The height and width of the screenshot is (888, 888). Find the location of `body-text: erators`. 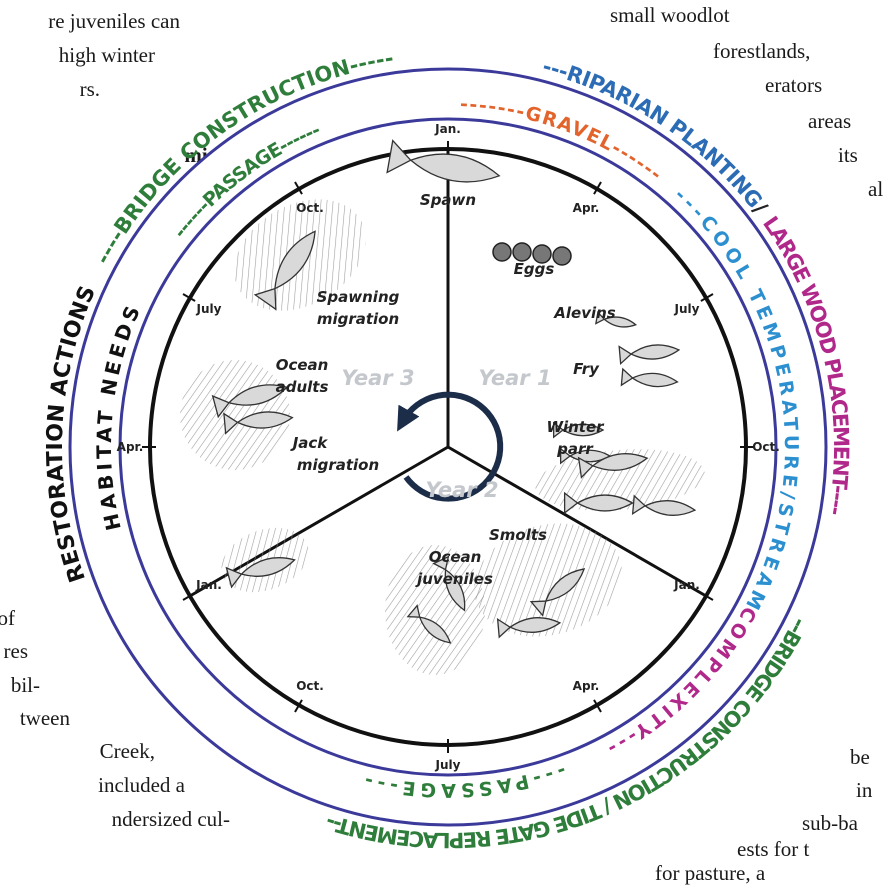

body-text: erators is located at coordinates (793, 85).